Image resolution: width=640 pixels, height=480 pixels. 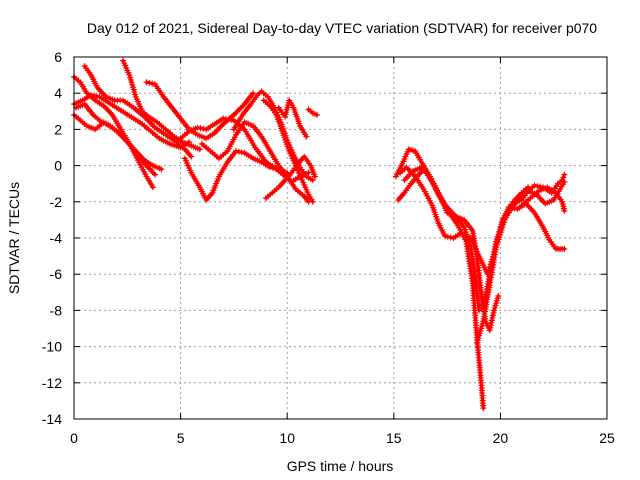 I want to click on y-tick-label: 0, so click(x=58, y=166).